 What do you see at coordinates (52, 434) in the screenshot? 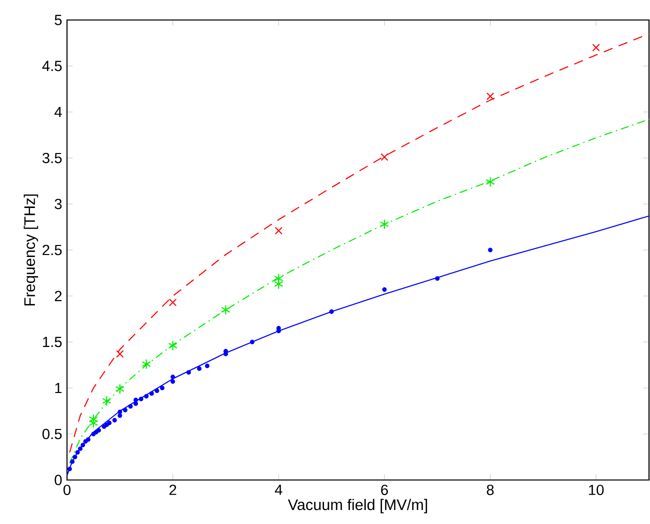
I see `y-tick-label: 0.5` at bounding box center [52, 434].